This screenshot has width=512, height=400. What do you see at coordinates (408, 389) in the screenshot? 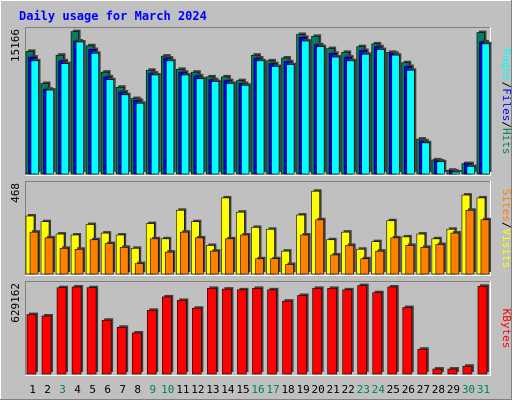
I see `x-tick-label-day-26: 26` at bounding box center [408, 389].